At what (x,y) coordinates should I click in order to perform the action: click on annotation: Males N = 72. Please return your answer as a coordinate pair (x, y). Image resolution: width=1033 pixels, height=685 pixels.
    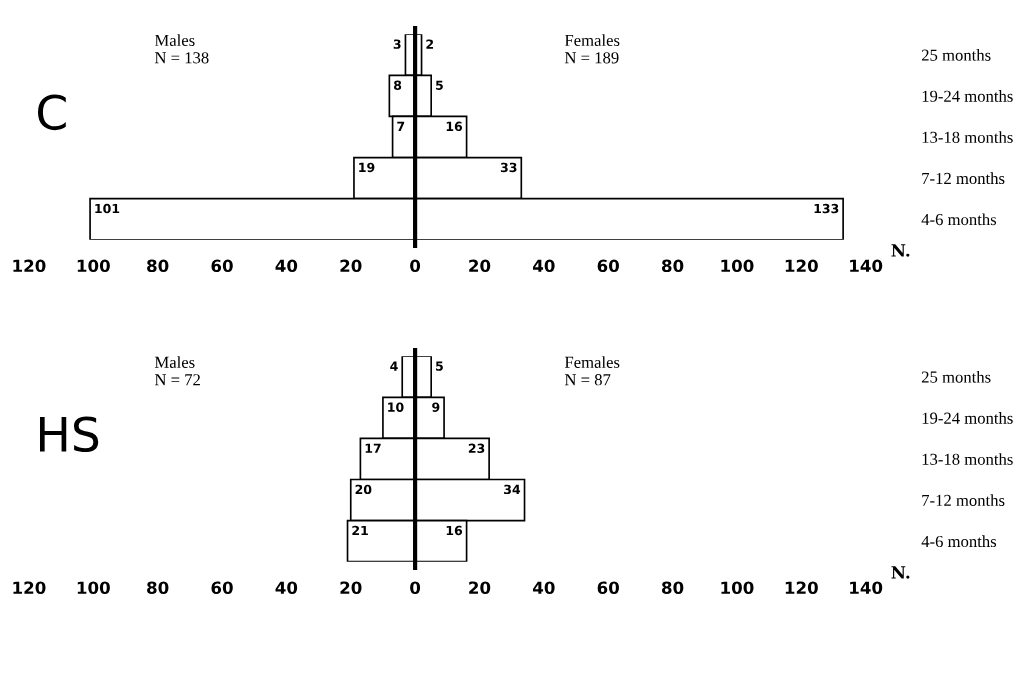
    Looking at the image, I should click on (177, 371).